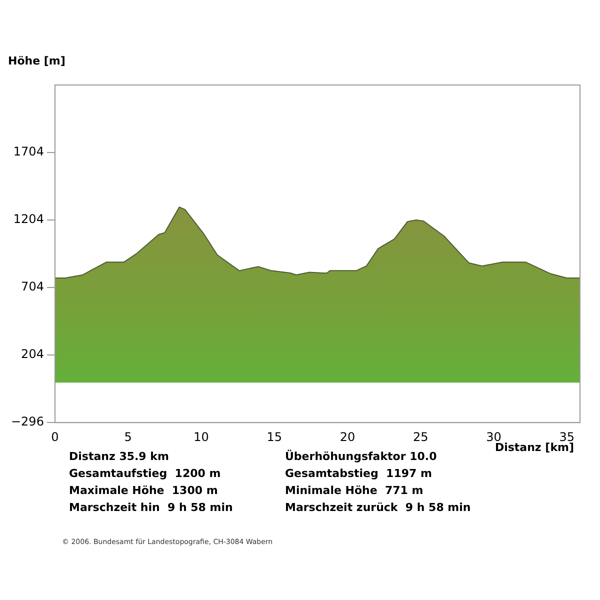 The width and height of the screenshot is (600, 600). What do you see at coordinates (361, 456) in the screenshot?
I see `text: Überhöhungsfaktor 10.0` at bounding box center [361, 456].